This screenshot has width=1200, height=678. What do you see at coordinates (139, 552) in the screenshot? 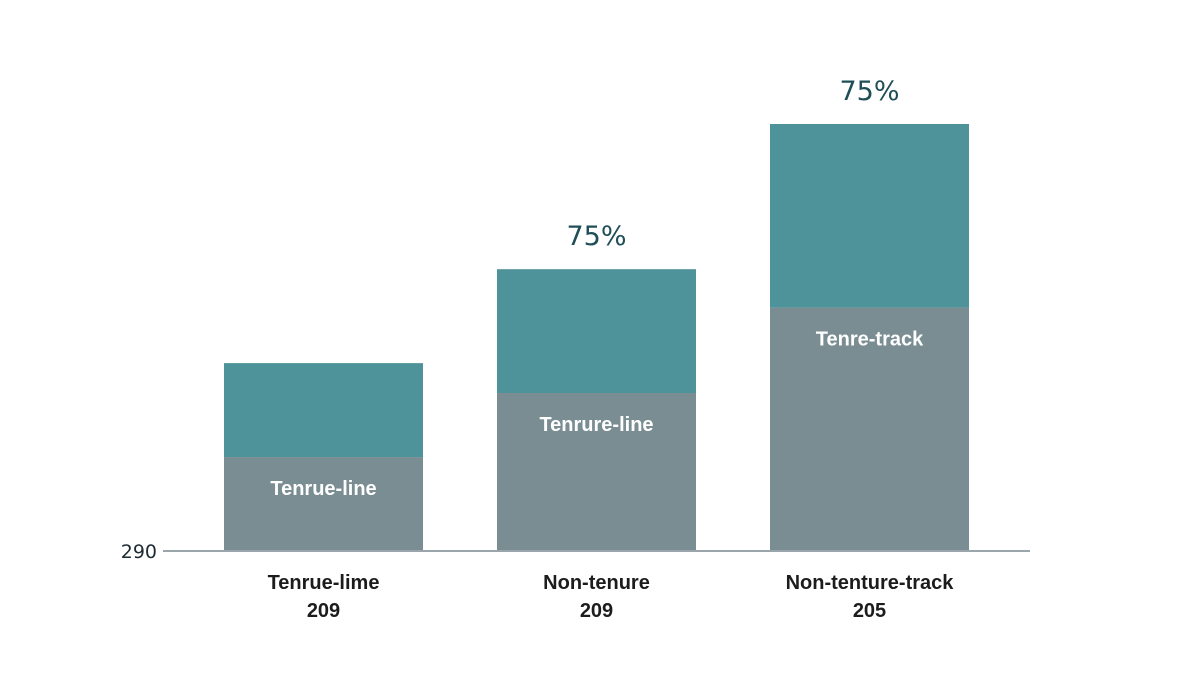
I see `y-baseline-tick-label: 290` at bounding box center [139, 552].